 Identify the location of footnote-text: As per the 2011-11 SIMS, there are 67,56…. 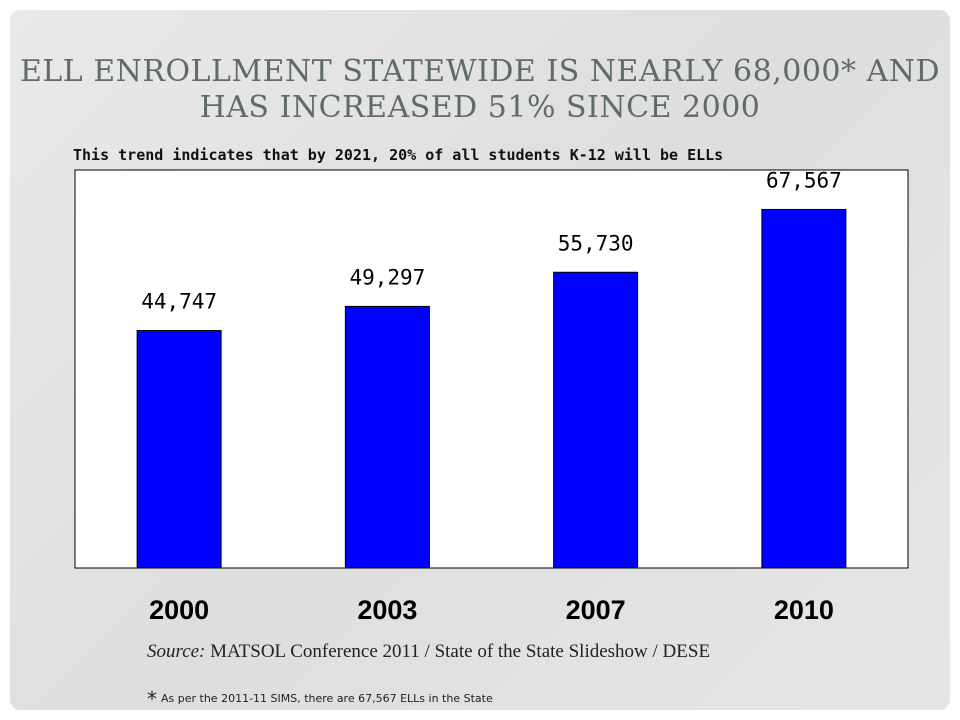
(327, 698).